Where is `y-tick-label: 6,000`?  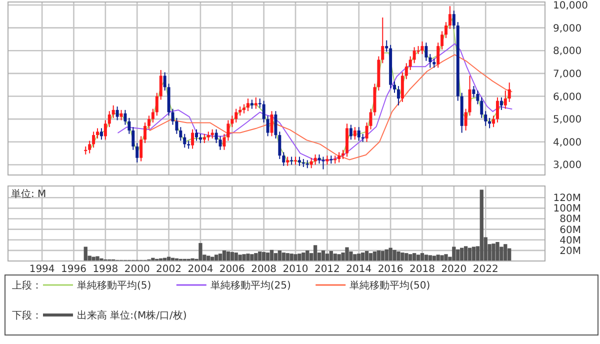
y-tick-label: 6,000 is located at coordinates (567, 97).